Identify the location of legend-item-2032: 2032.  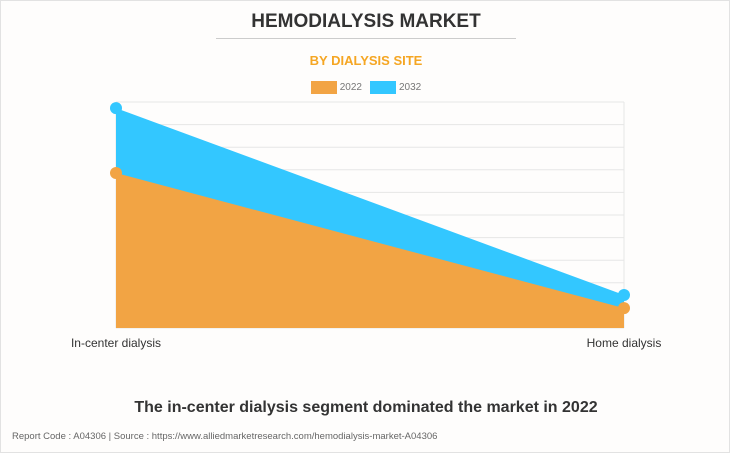
(395, 87).